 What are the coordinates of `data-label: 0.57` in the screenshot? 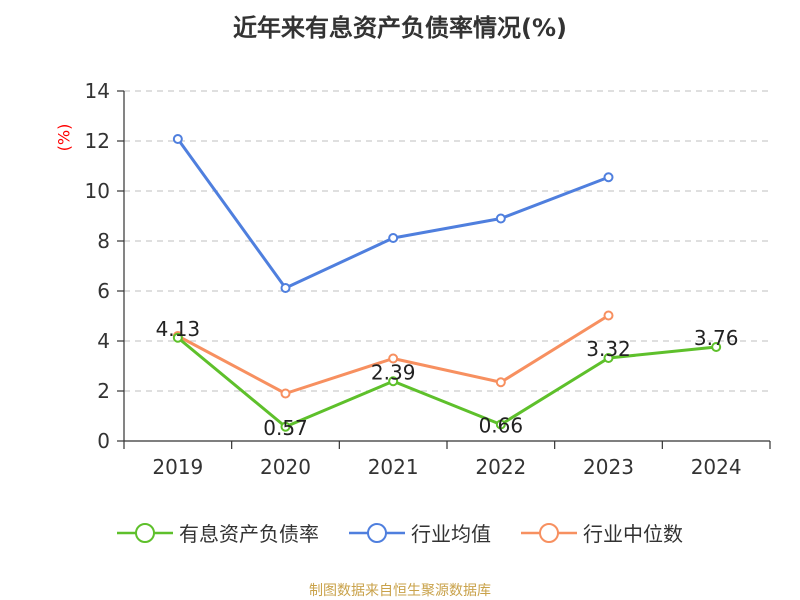 It's located at (285, 428).